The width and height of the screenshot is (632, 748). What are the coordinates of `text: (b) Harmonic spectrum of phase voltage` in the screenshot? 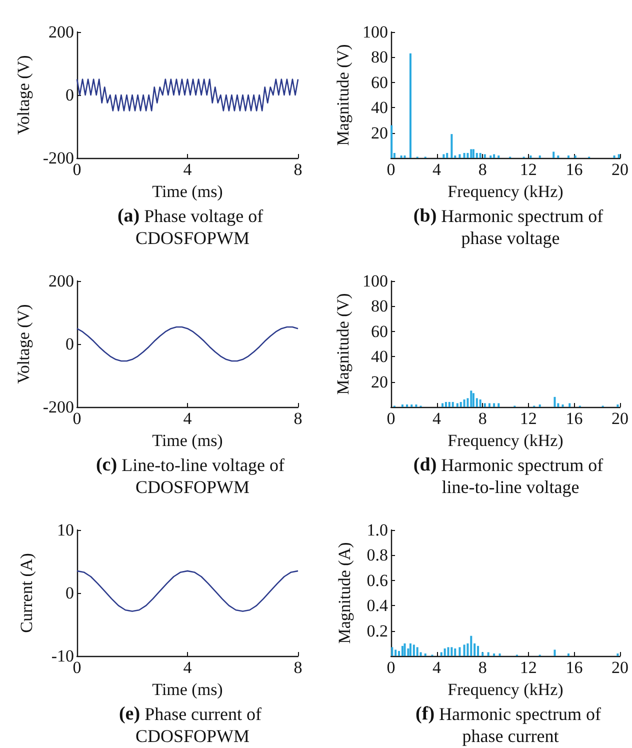 It's located at (510, 227).